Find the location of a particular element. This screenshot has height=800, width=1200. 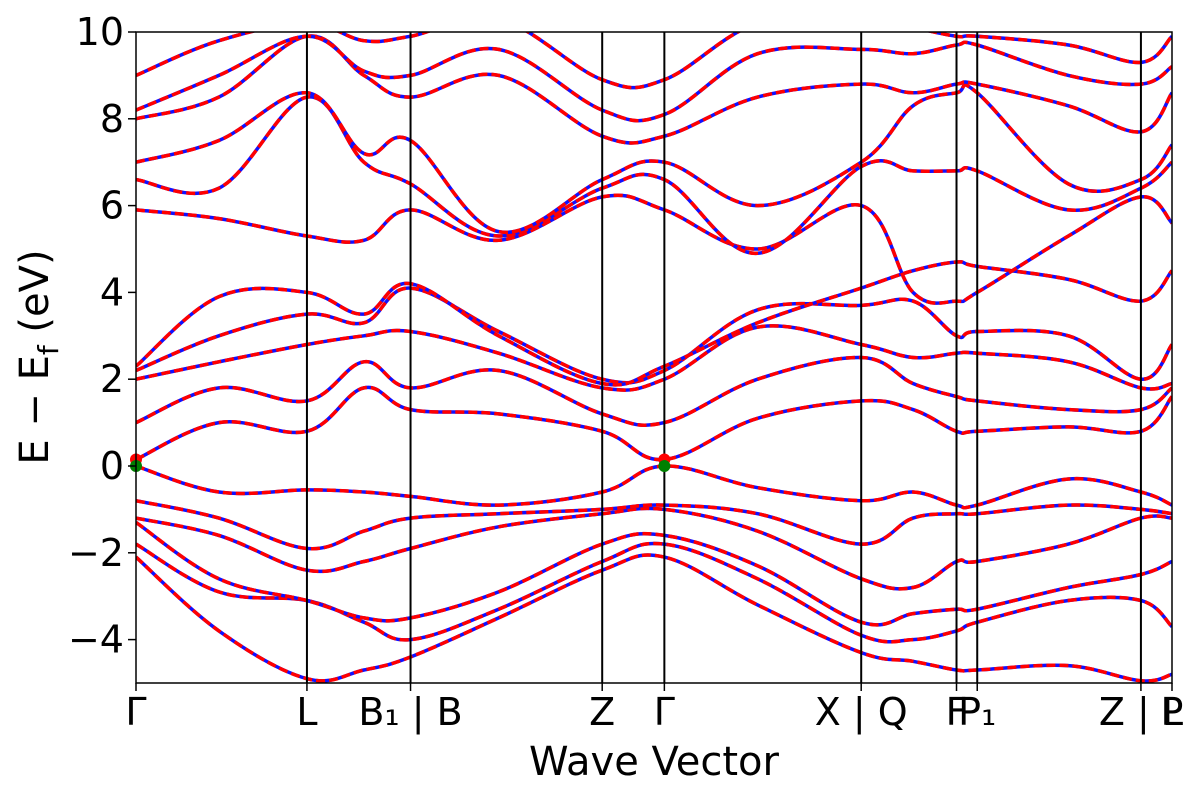

y-tick-label: −2 is located at coordinates (96, 553).